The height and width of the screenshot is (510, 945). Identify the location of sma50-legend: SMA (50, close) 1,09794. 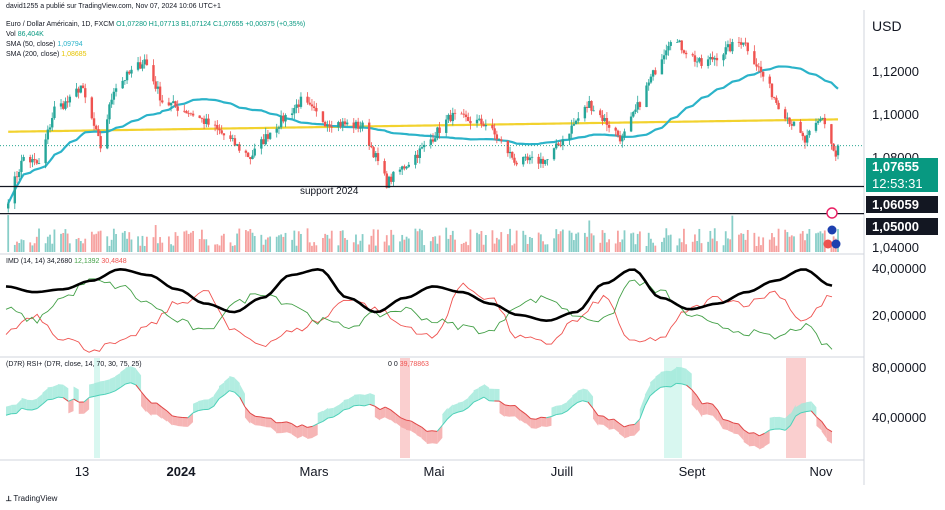
(44, 44).